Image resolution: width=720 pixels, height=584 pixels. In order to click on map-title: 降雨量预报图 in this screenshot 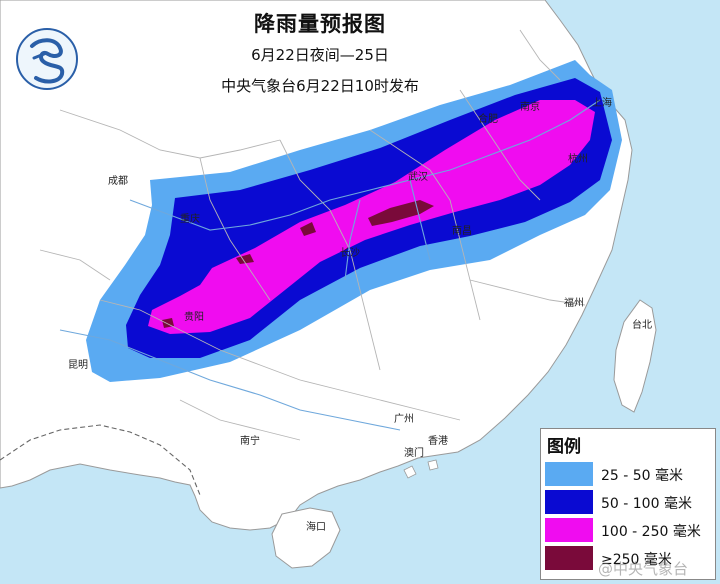, I will do `click(320, 24)`.